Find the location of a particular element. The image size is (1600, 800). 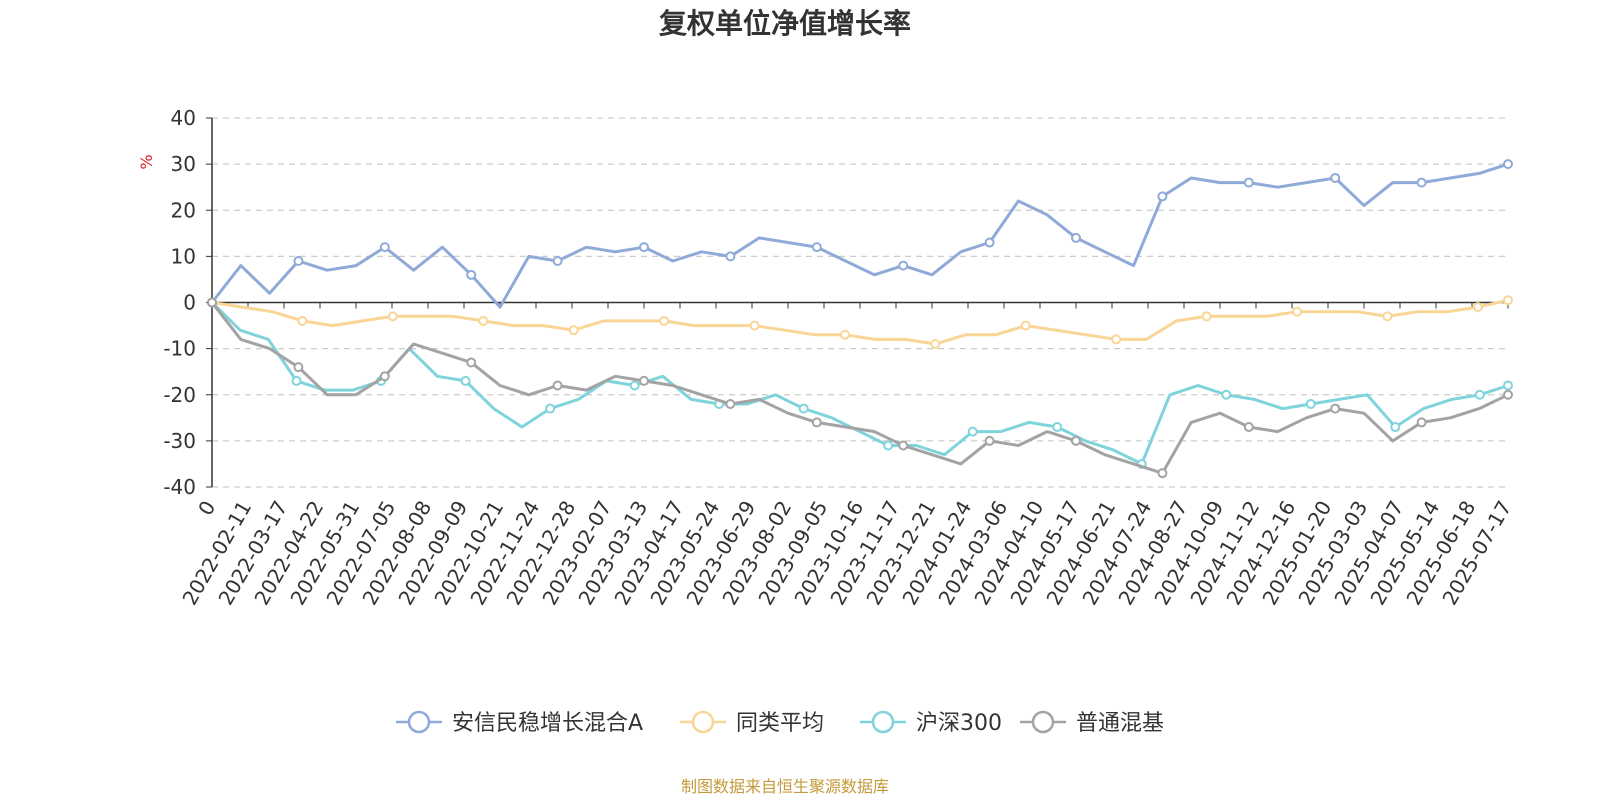

y-tick-label: 0 is located at coordinates (189, 303).